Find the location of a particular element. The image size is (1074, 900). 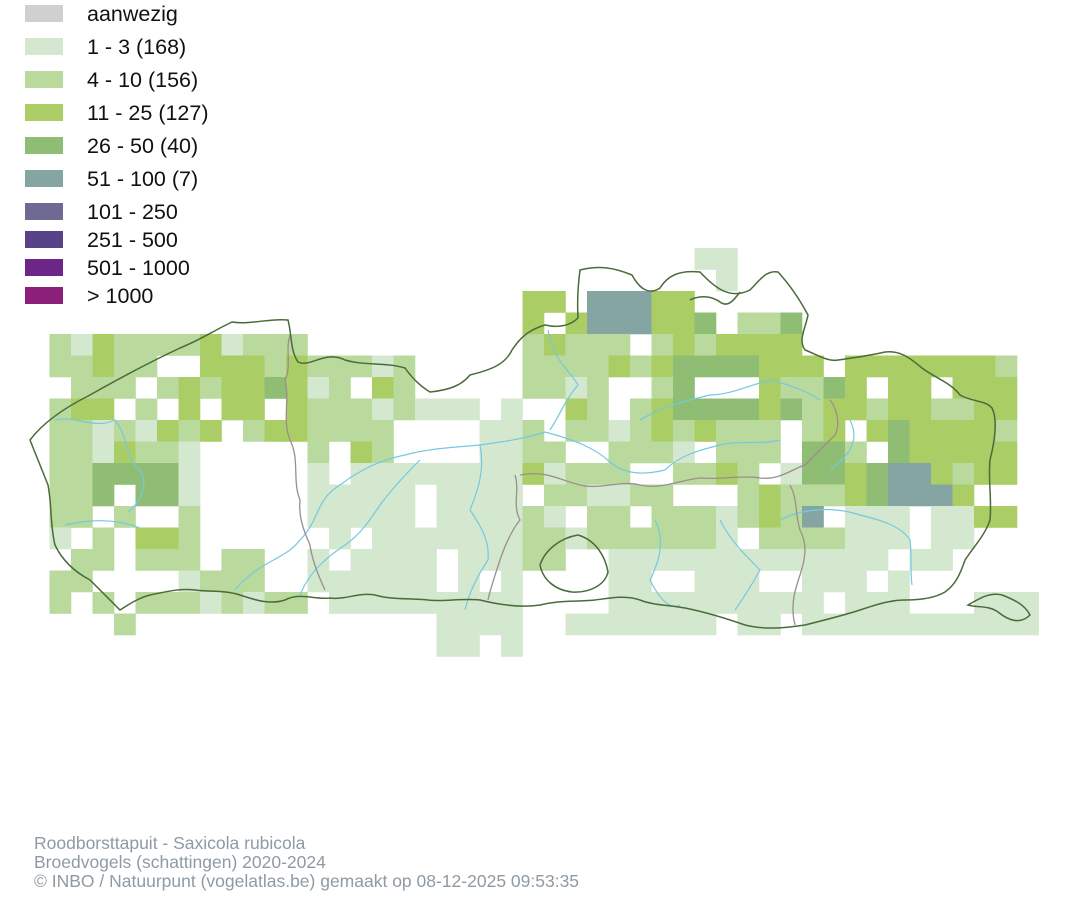

legend-label: 11 - 25 (127) is located at coordinates (148, 113).